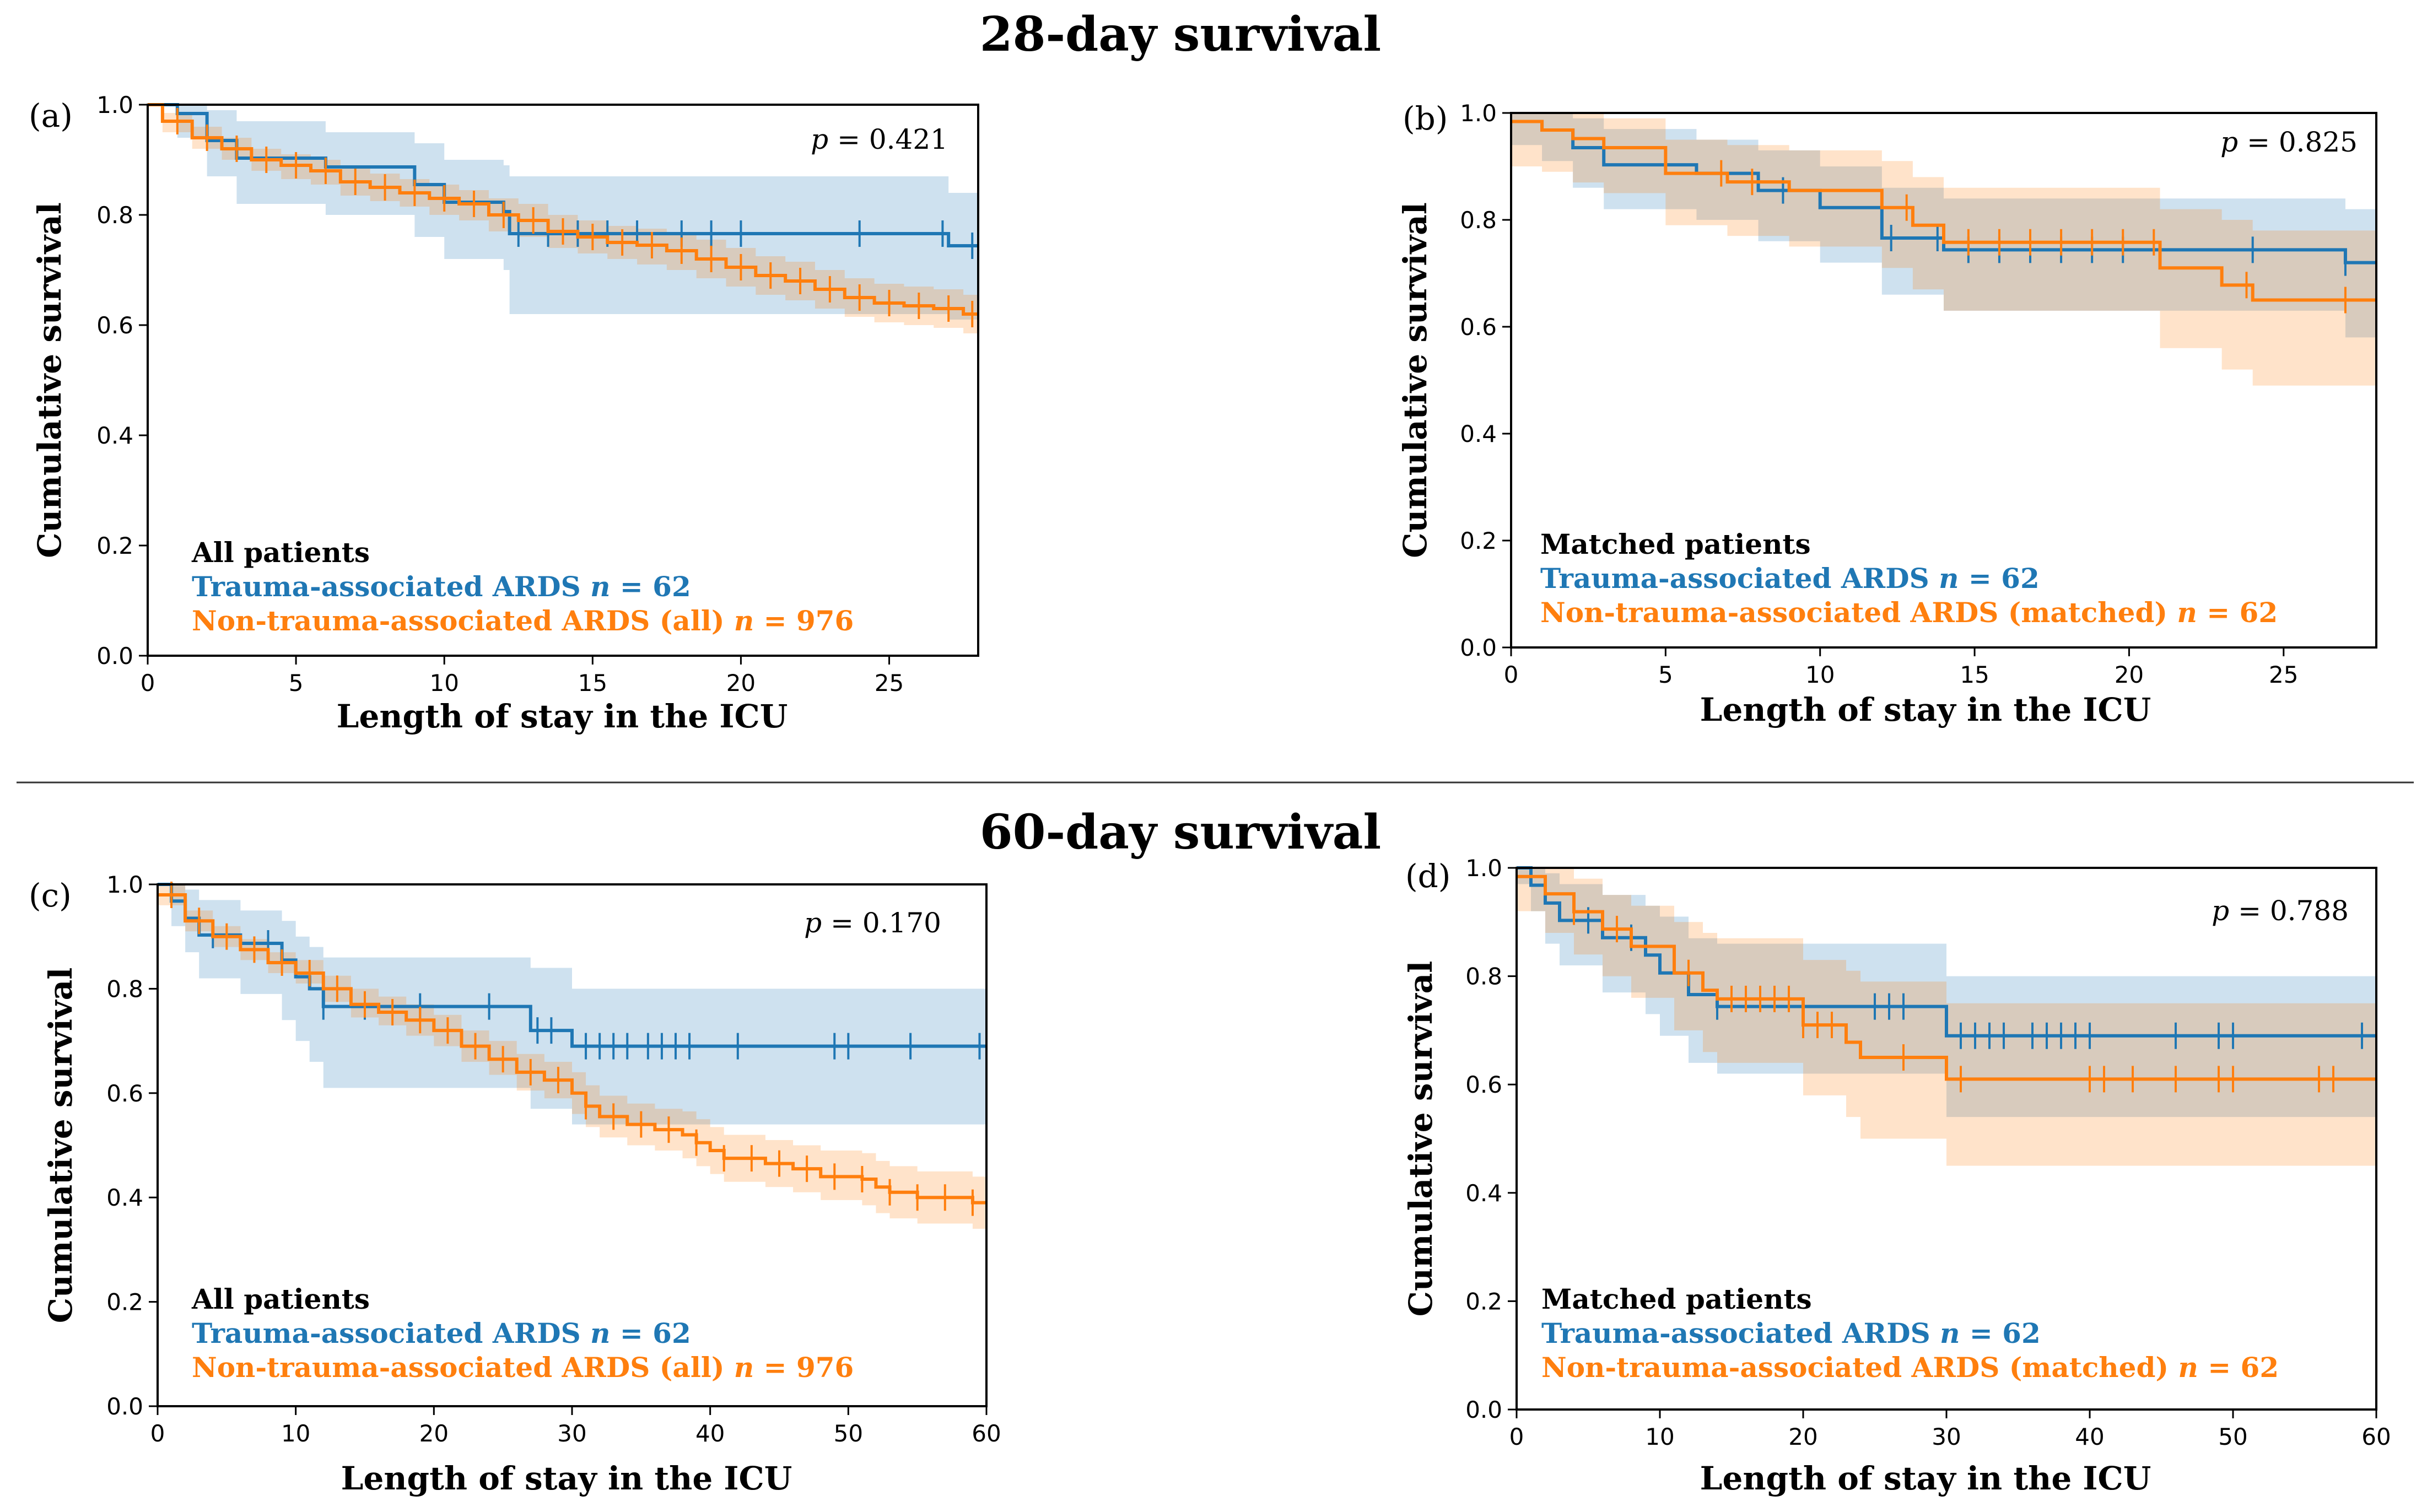 The height and width of the screenshot is (1512, 2427). Describe the element at coordinates (50, 895) in the screenshot. I see `panel-label: (c)` at that location.